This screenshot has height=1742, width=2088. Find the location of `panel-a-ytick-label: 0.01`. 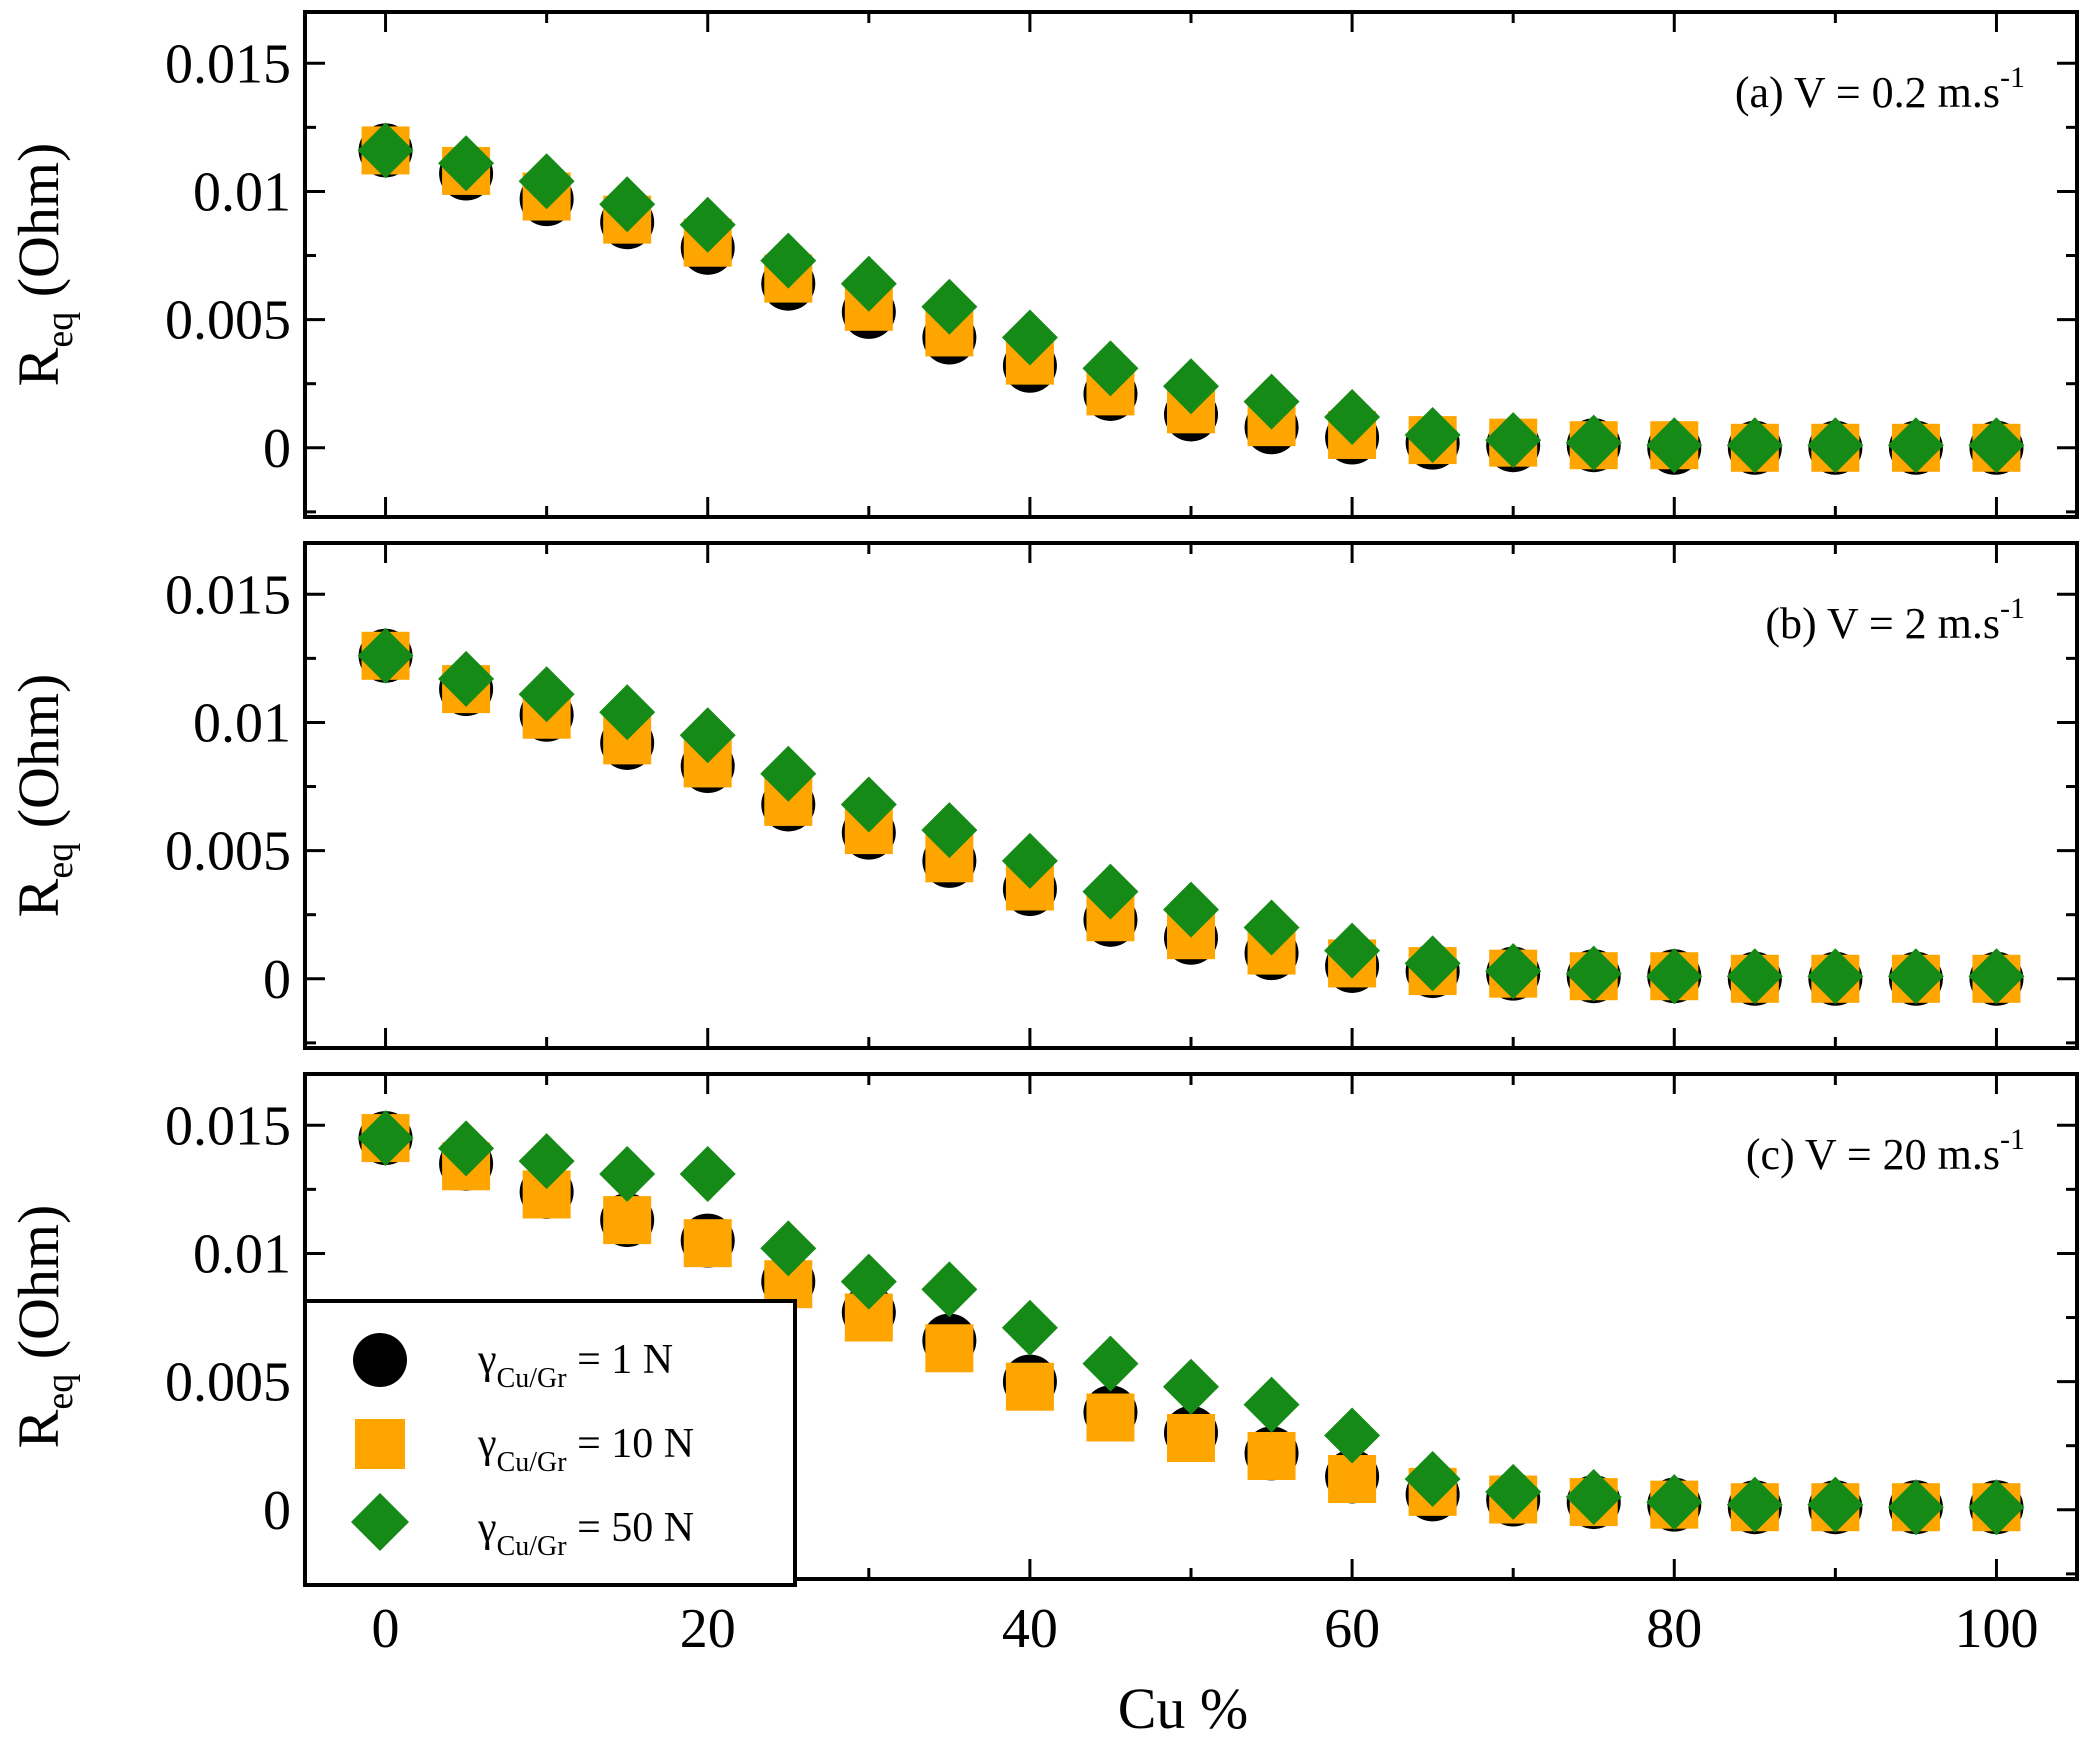

panel-a-ytick-label: 0.01 is located at coordinates (242, 192).